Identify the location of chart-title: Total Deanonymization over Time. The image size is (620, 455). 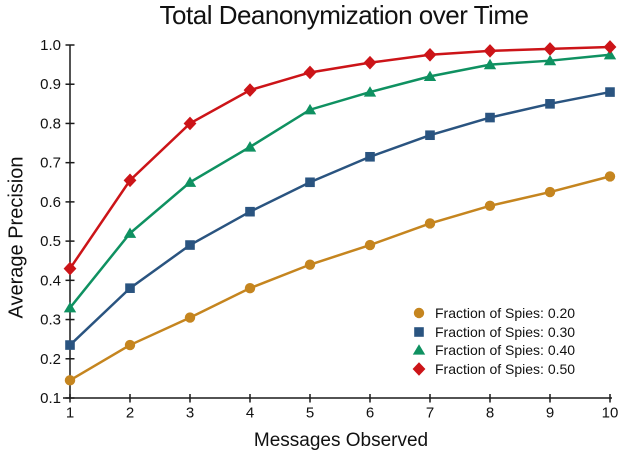
(344, 15).